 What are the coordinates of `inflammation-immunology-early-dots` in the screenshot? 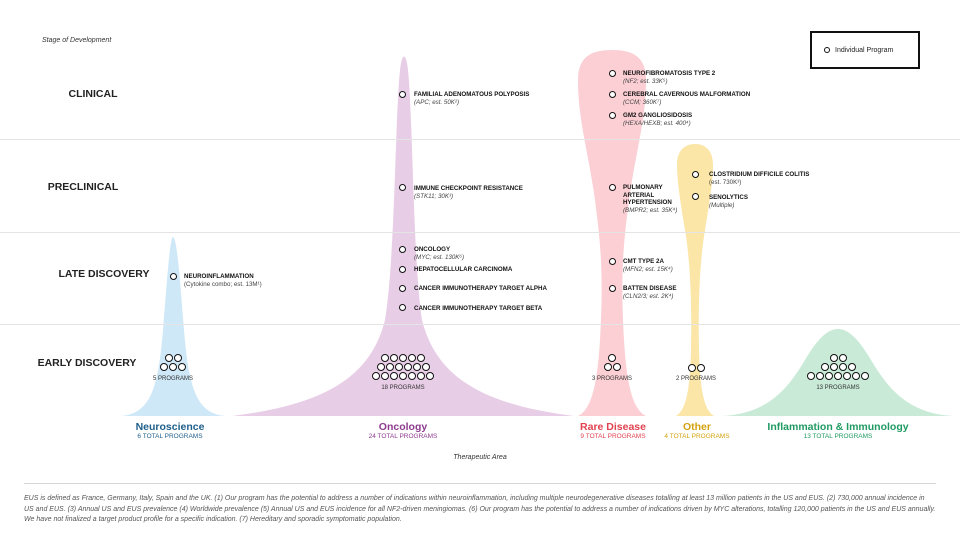 It's located at (838, 367).